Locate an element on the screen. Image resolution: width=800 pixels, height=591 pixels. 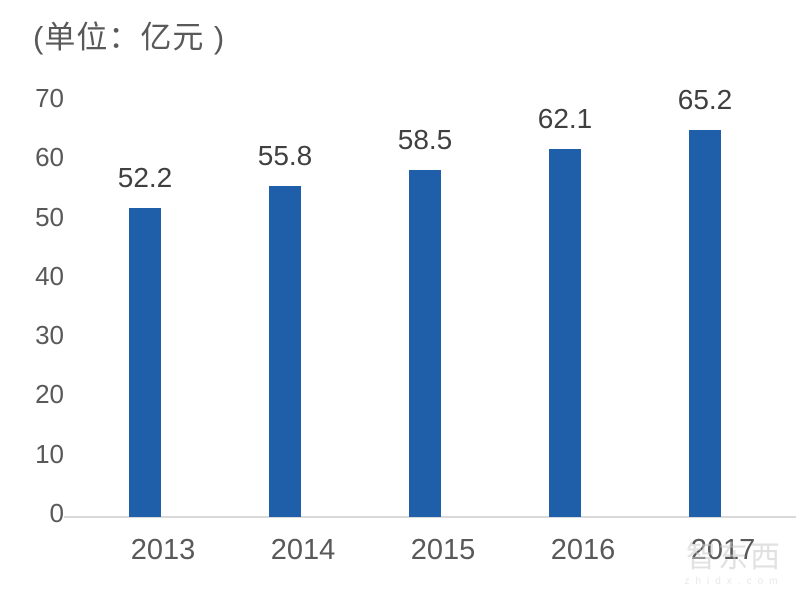
data-label: 58.5 is located at coordinates (425, 140).